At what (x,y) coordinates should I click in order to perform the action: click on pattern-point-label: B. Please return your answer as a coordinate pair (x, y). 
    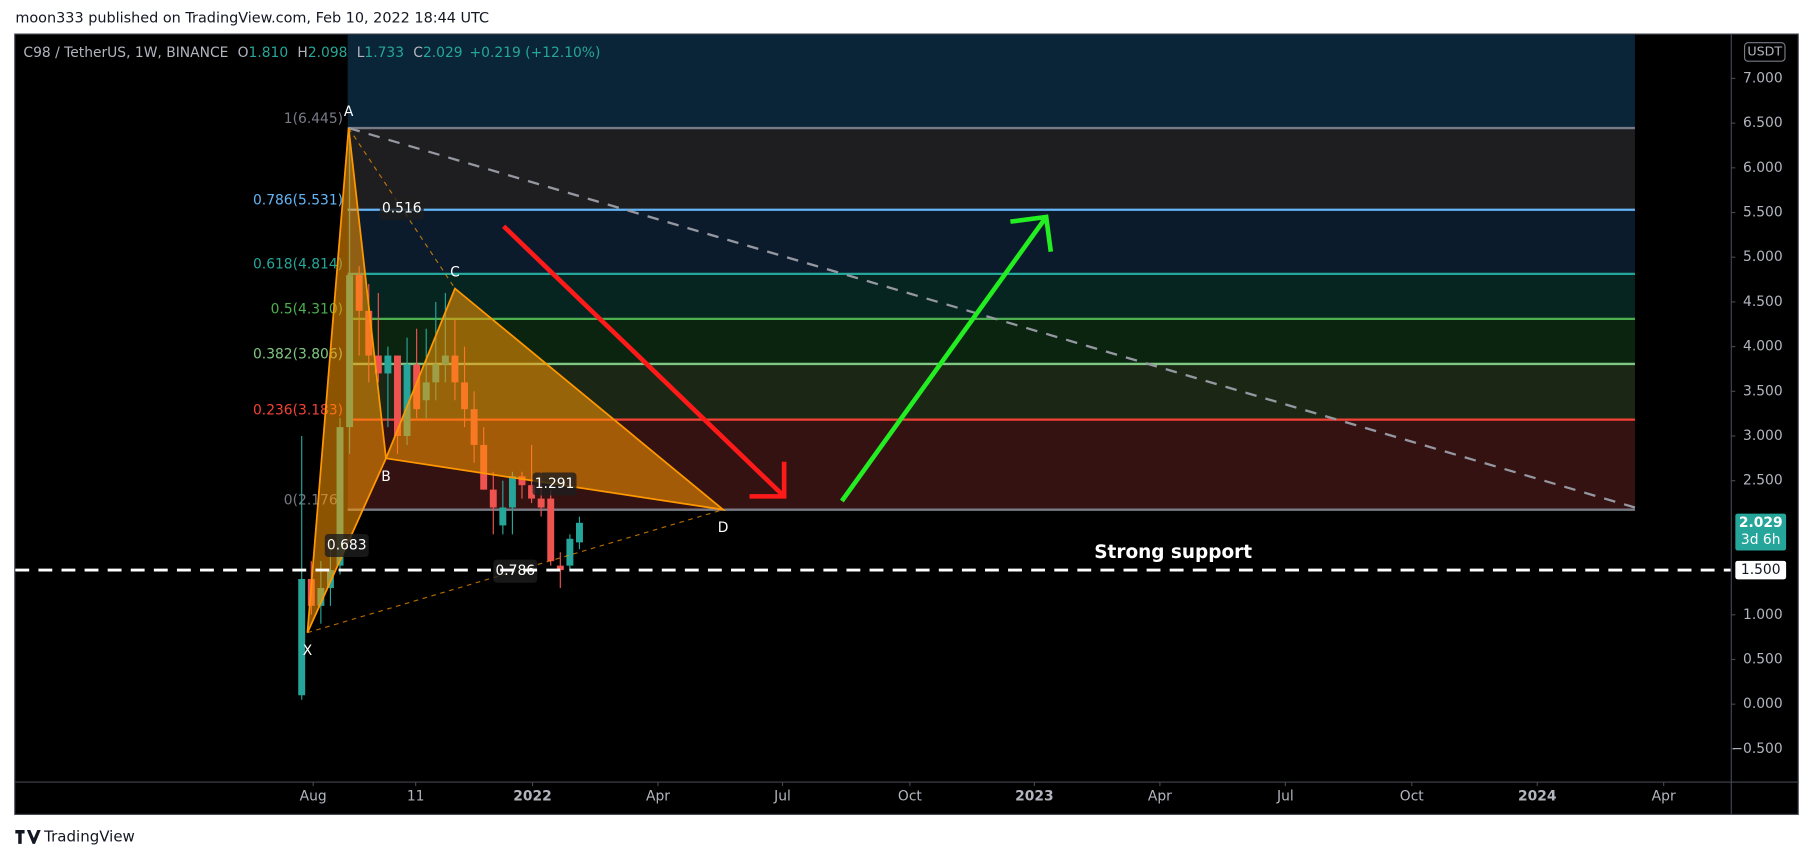
    Looking at the image, I should click on (386, 477).